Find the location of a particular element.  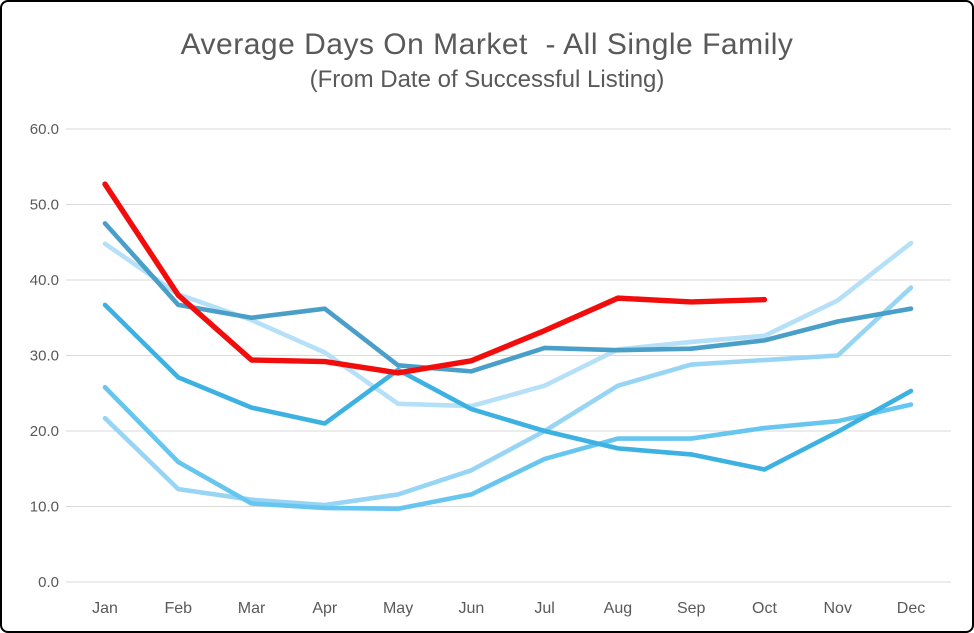

y-axis-tick-label: 50.0 is located at coordinates (44, 205).